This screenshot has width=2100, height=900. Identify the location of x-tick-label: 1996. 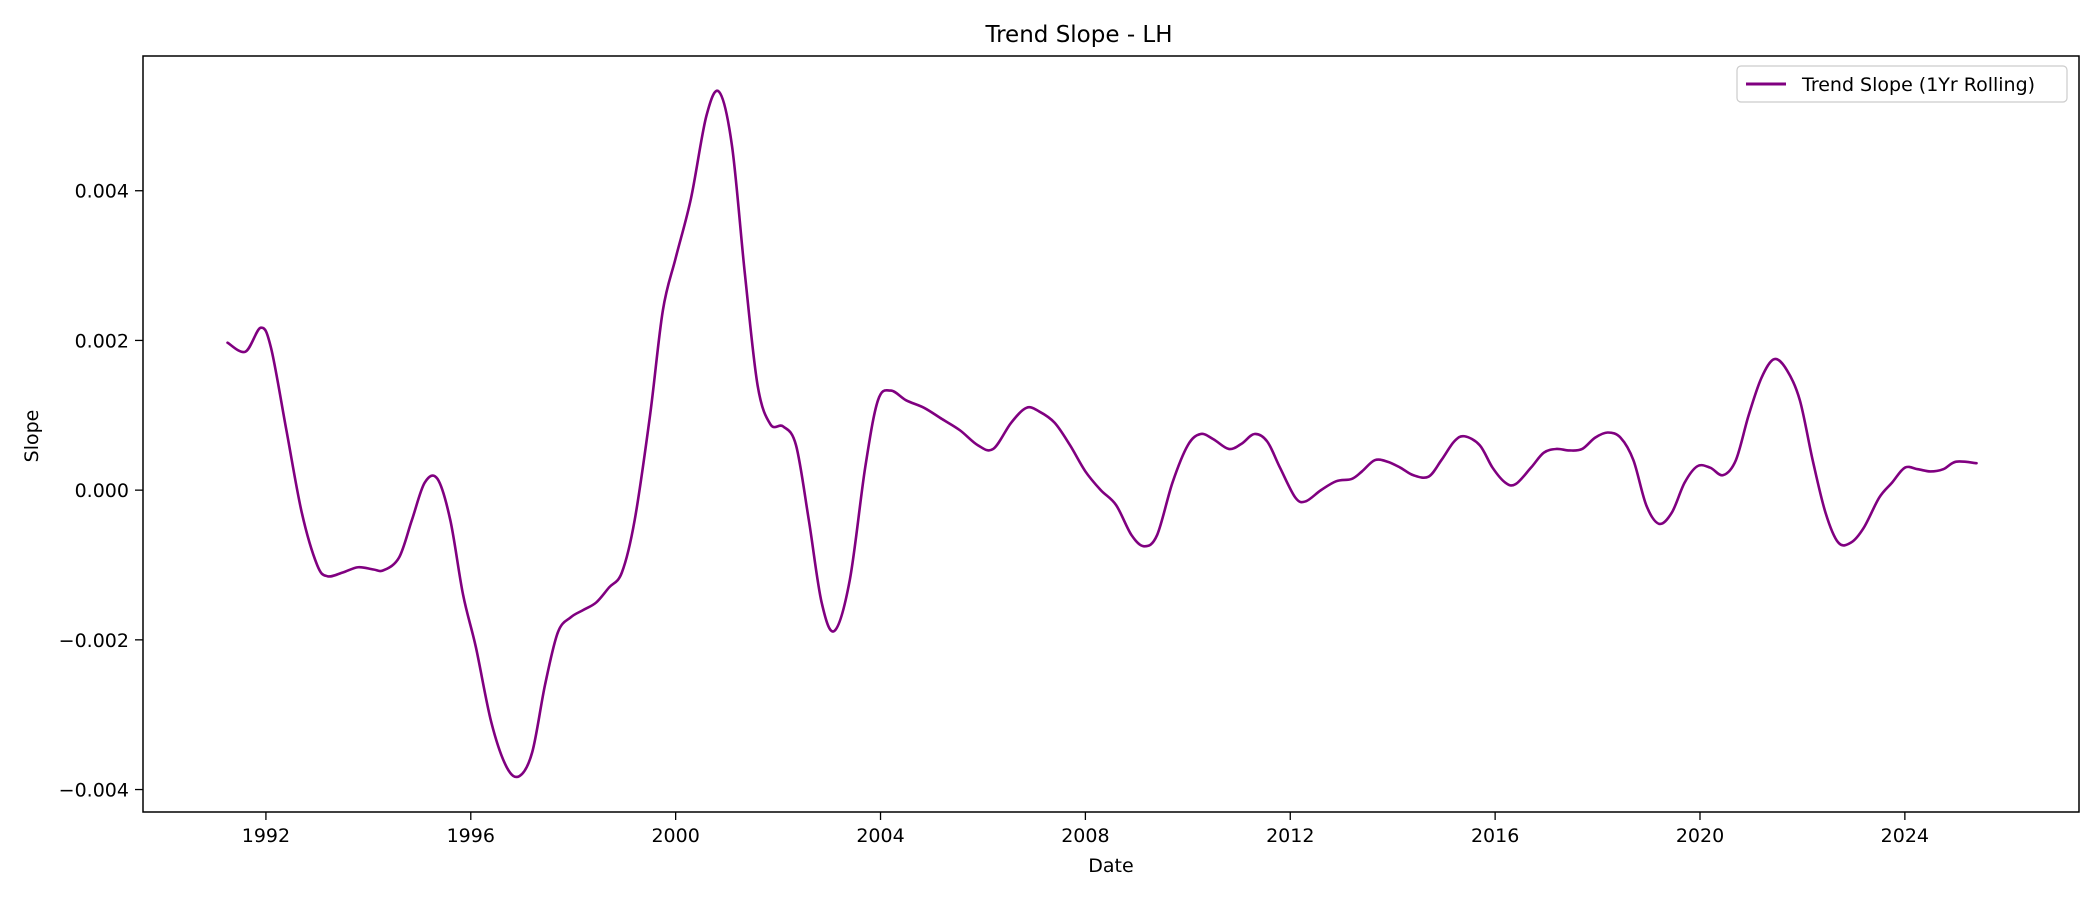
(471, 836).